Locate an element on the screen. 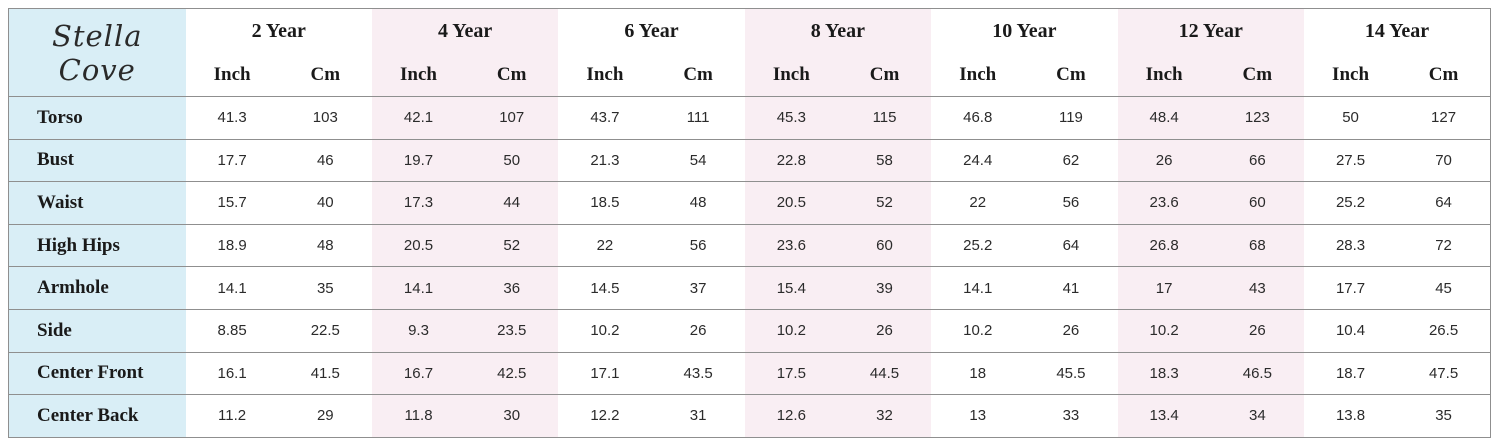 The image size is (1497, 445). measurement-cell: 18.5 is located at coordinates (605, 203).